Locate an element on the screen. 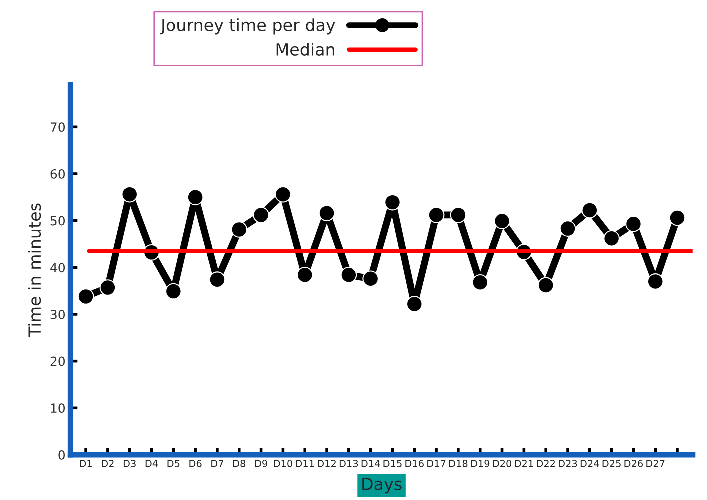  x-tick-label: D12 is located at coordinates (327, 464).